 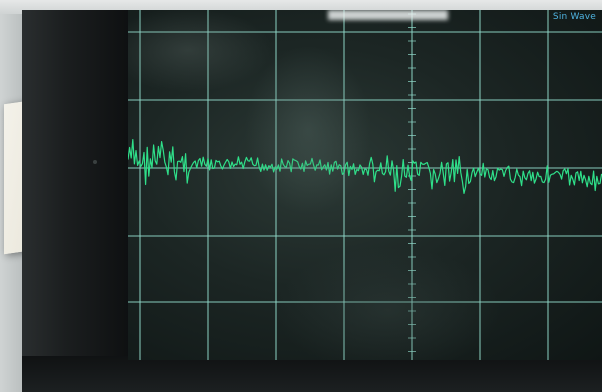 What do you see at coordinates (365, 166) in the screenshot?
I see `signal-trace` at bounding box center [365, 166].